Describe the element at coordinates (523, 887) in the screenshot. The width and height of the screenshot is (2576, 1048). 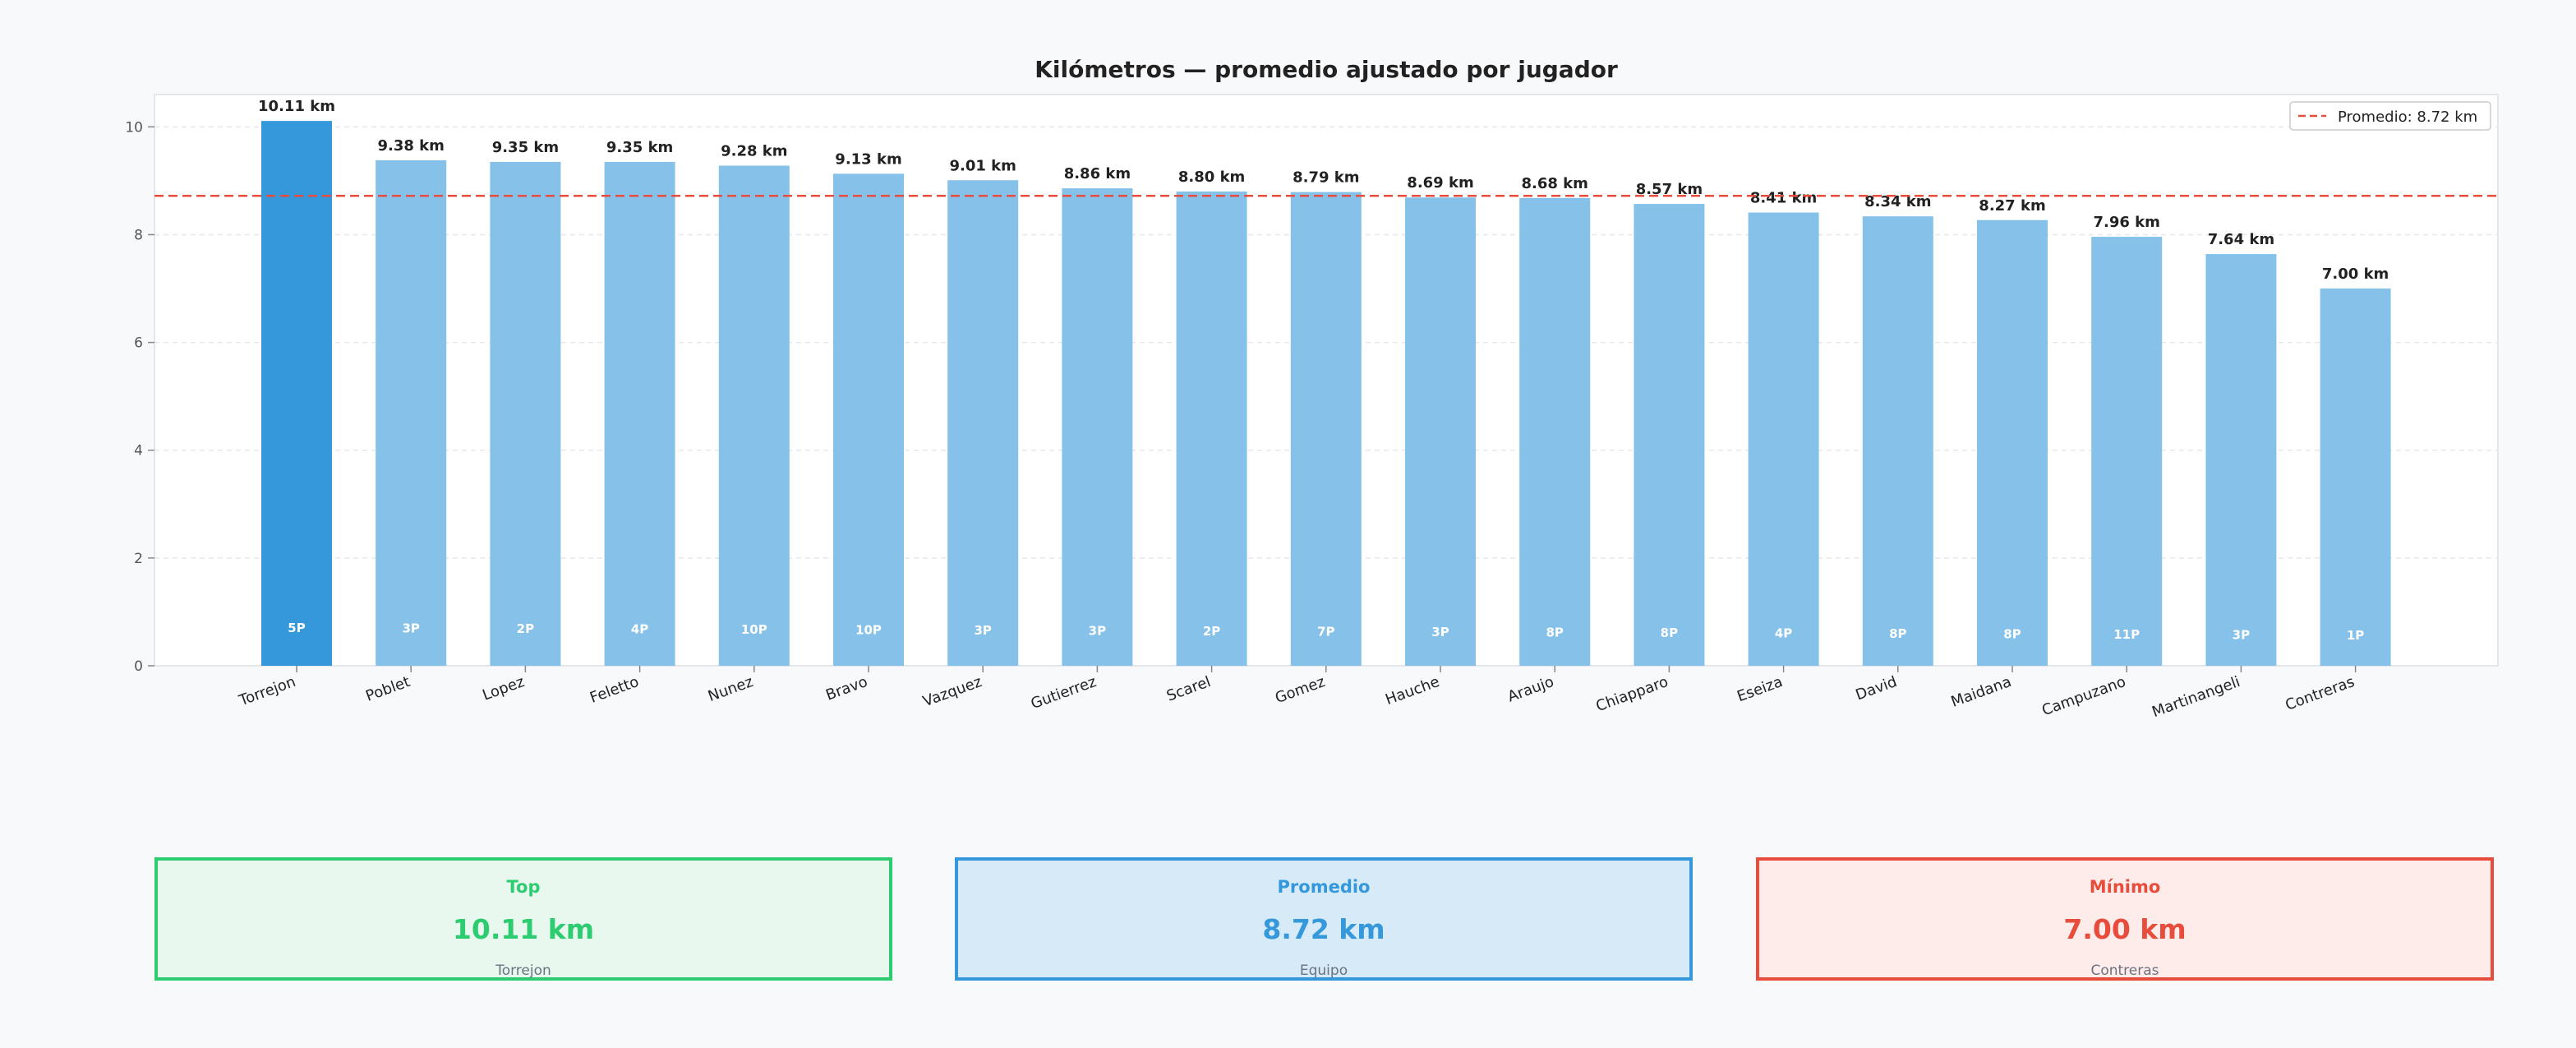
I see `top-card-label: Top` at that location.